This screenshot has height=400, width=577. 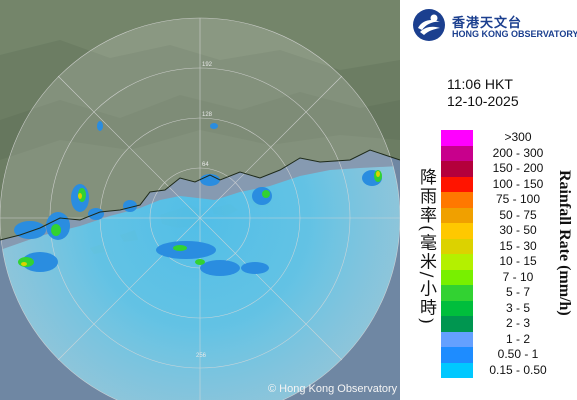 I want to click on scale-label: 0.15 - 0.50, so click(x=518, y=369).